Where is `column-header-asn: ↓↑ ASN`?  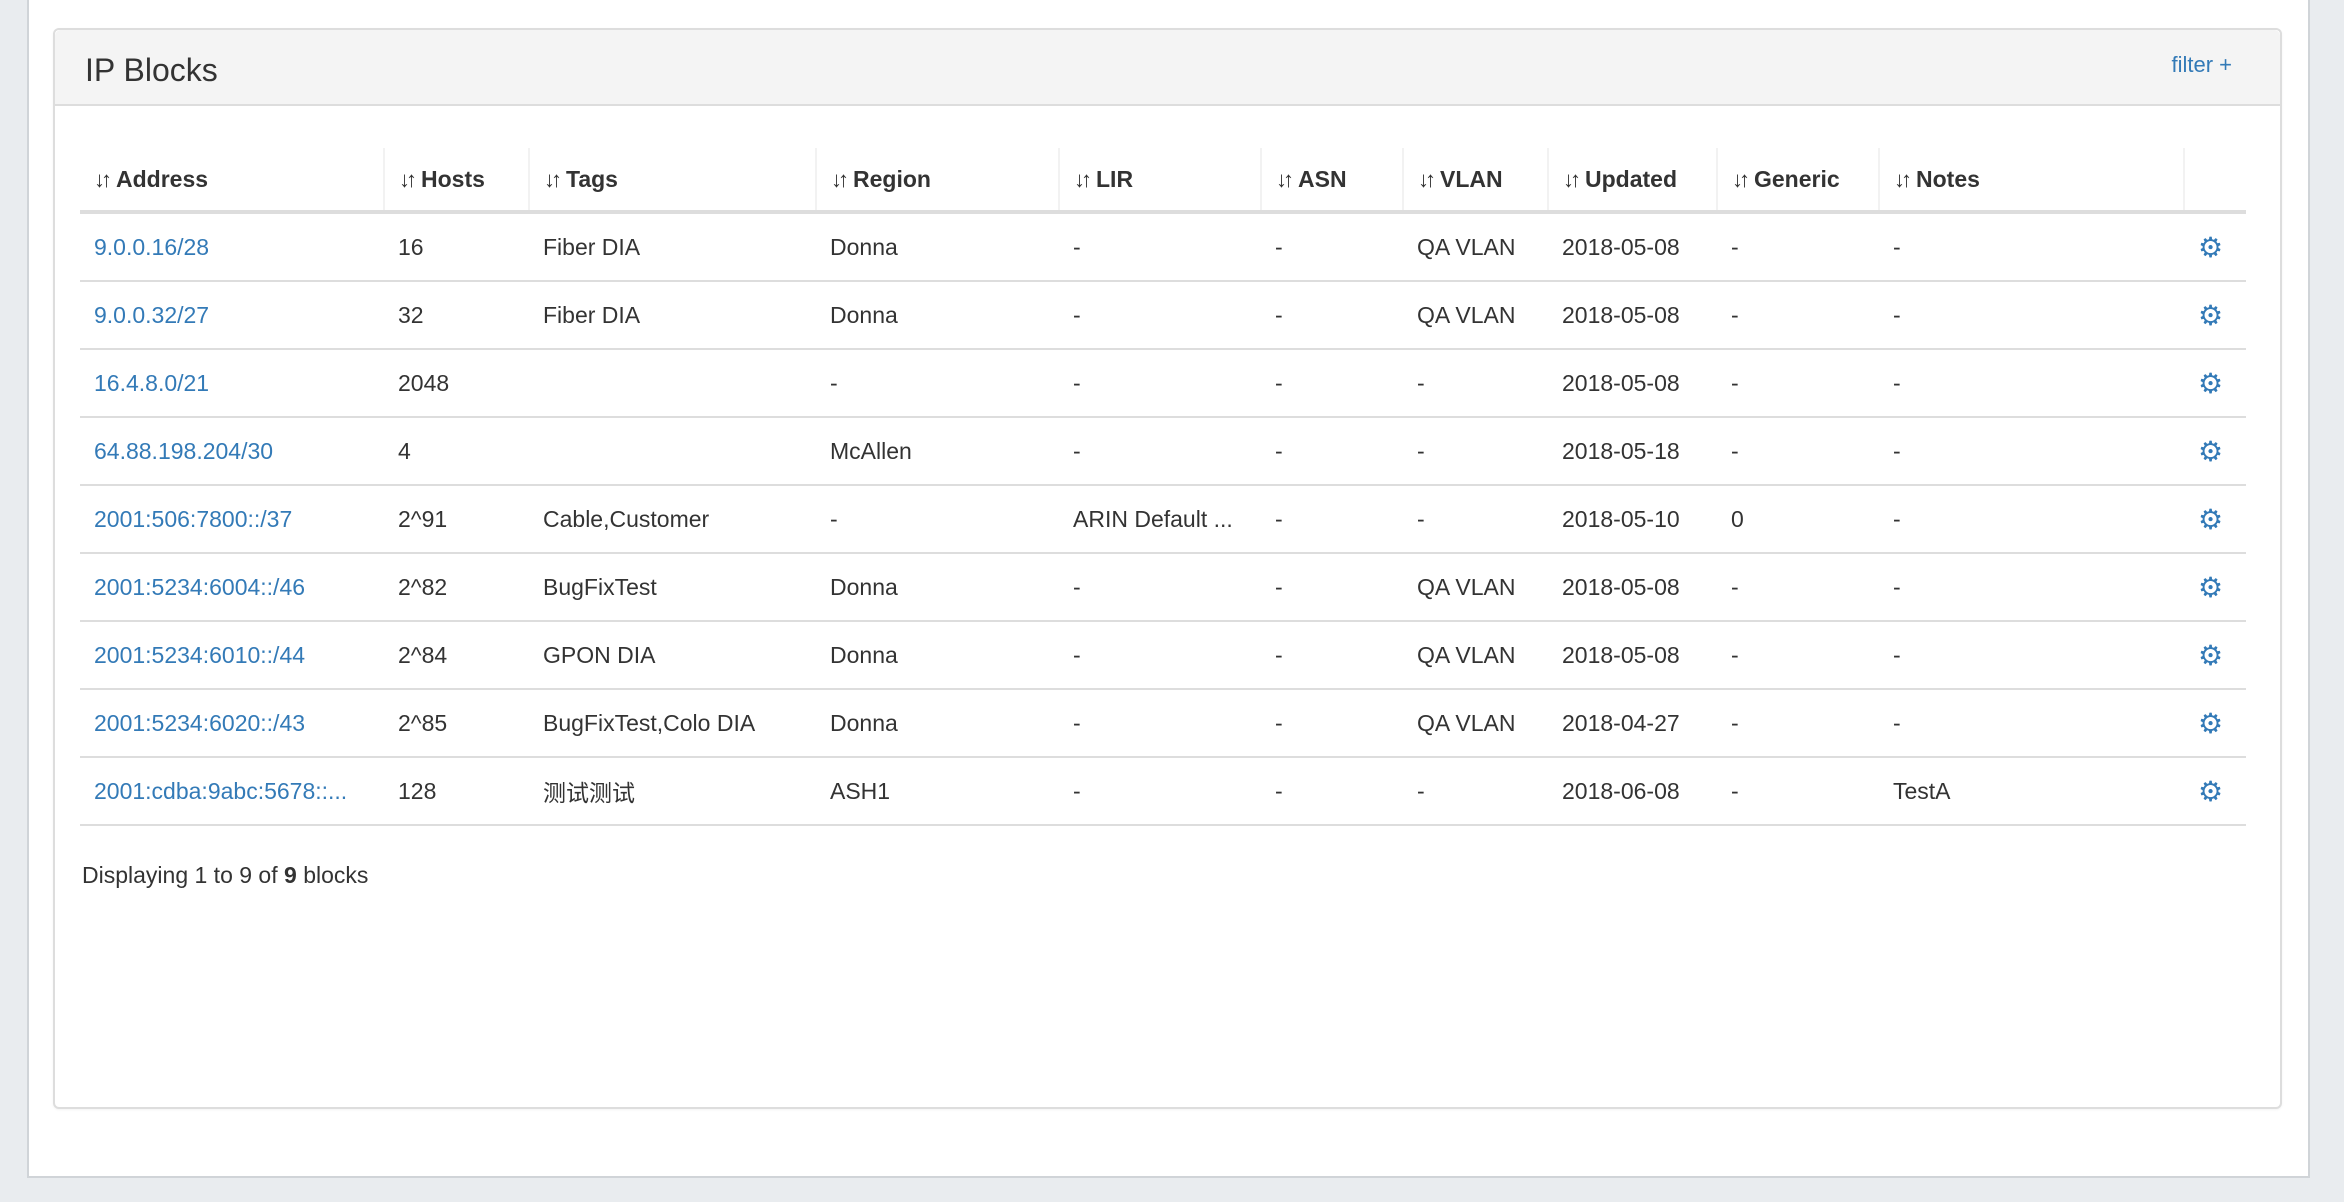
column-header-asn: ↓↑ ASN is located at coordinates (1332, 181).